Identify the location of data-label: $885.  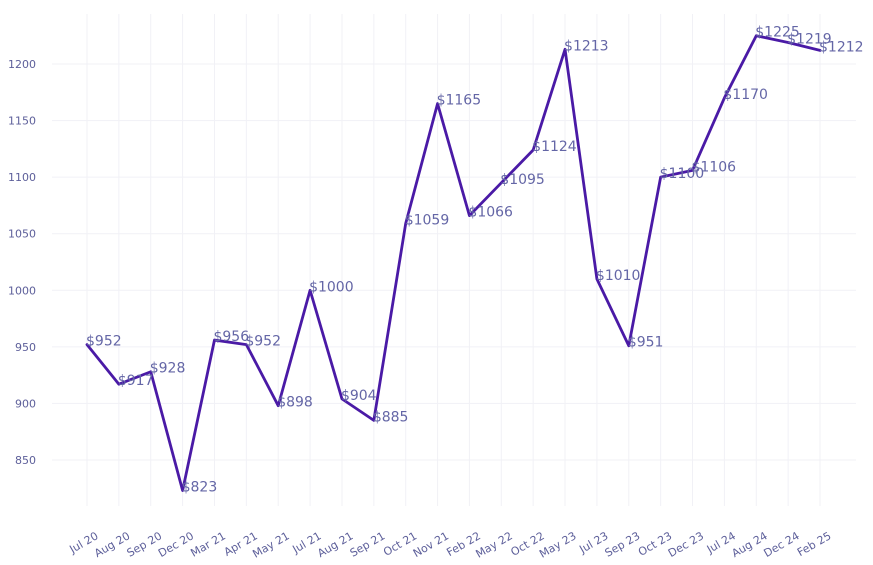
(391, 417).